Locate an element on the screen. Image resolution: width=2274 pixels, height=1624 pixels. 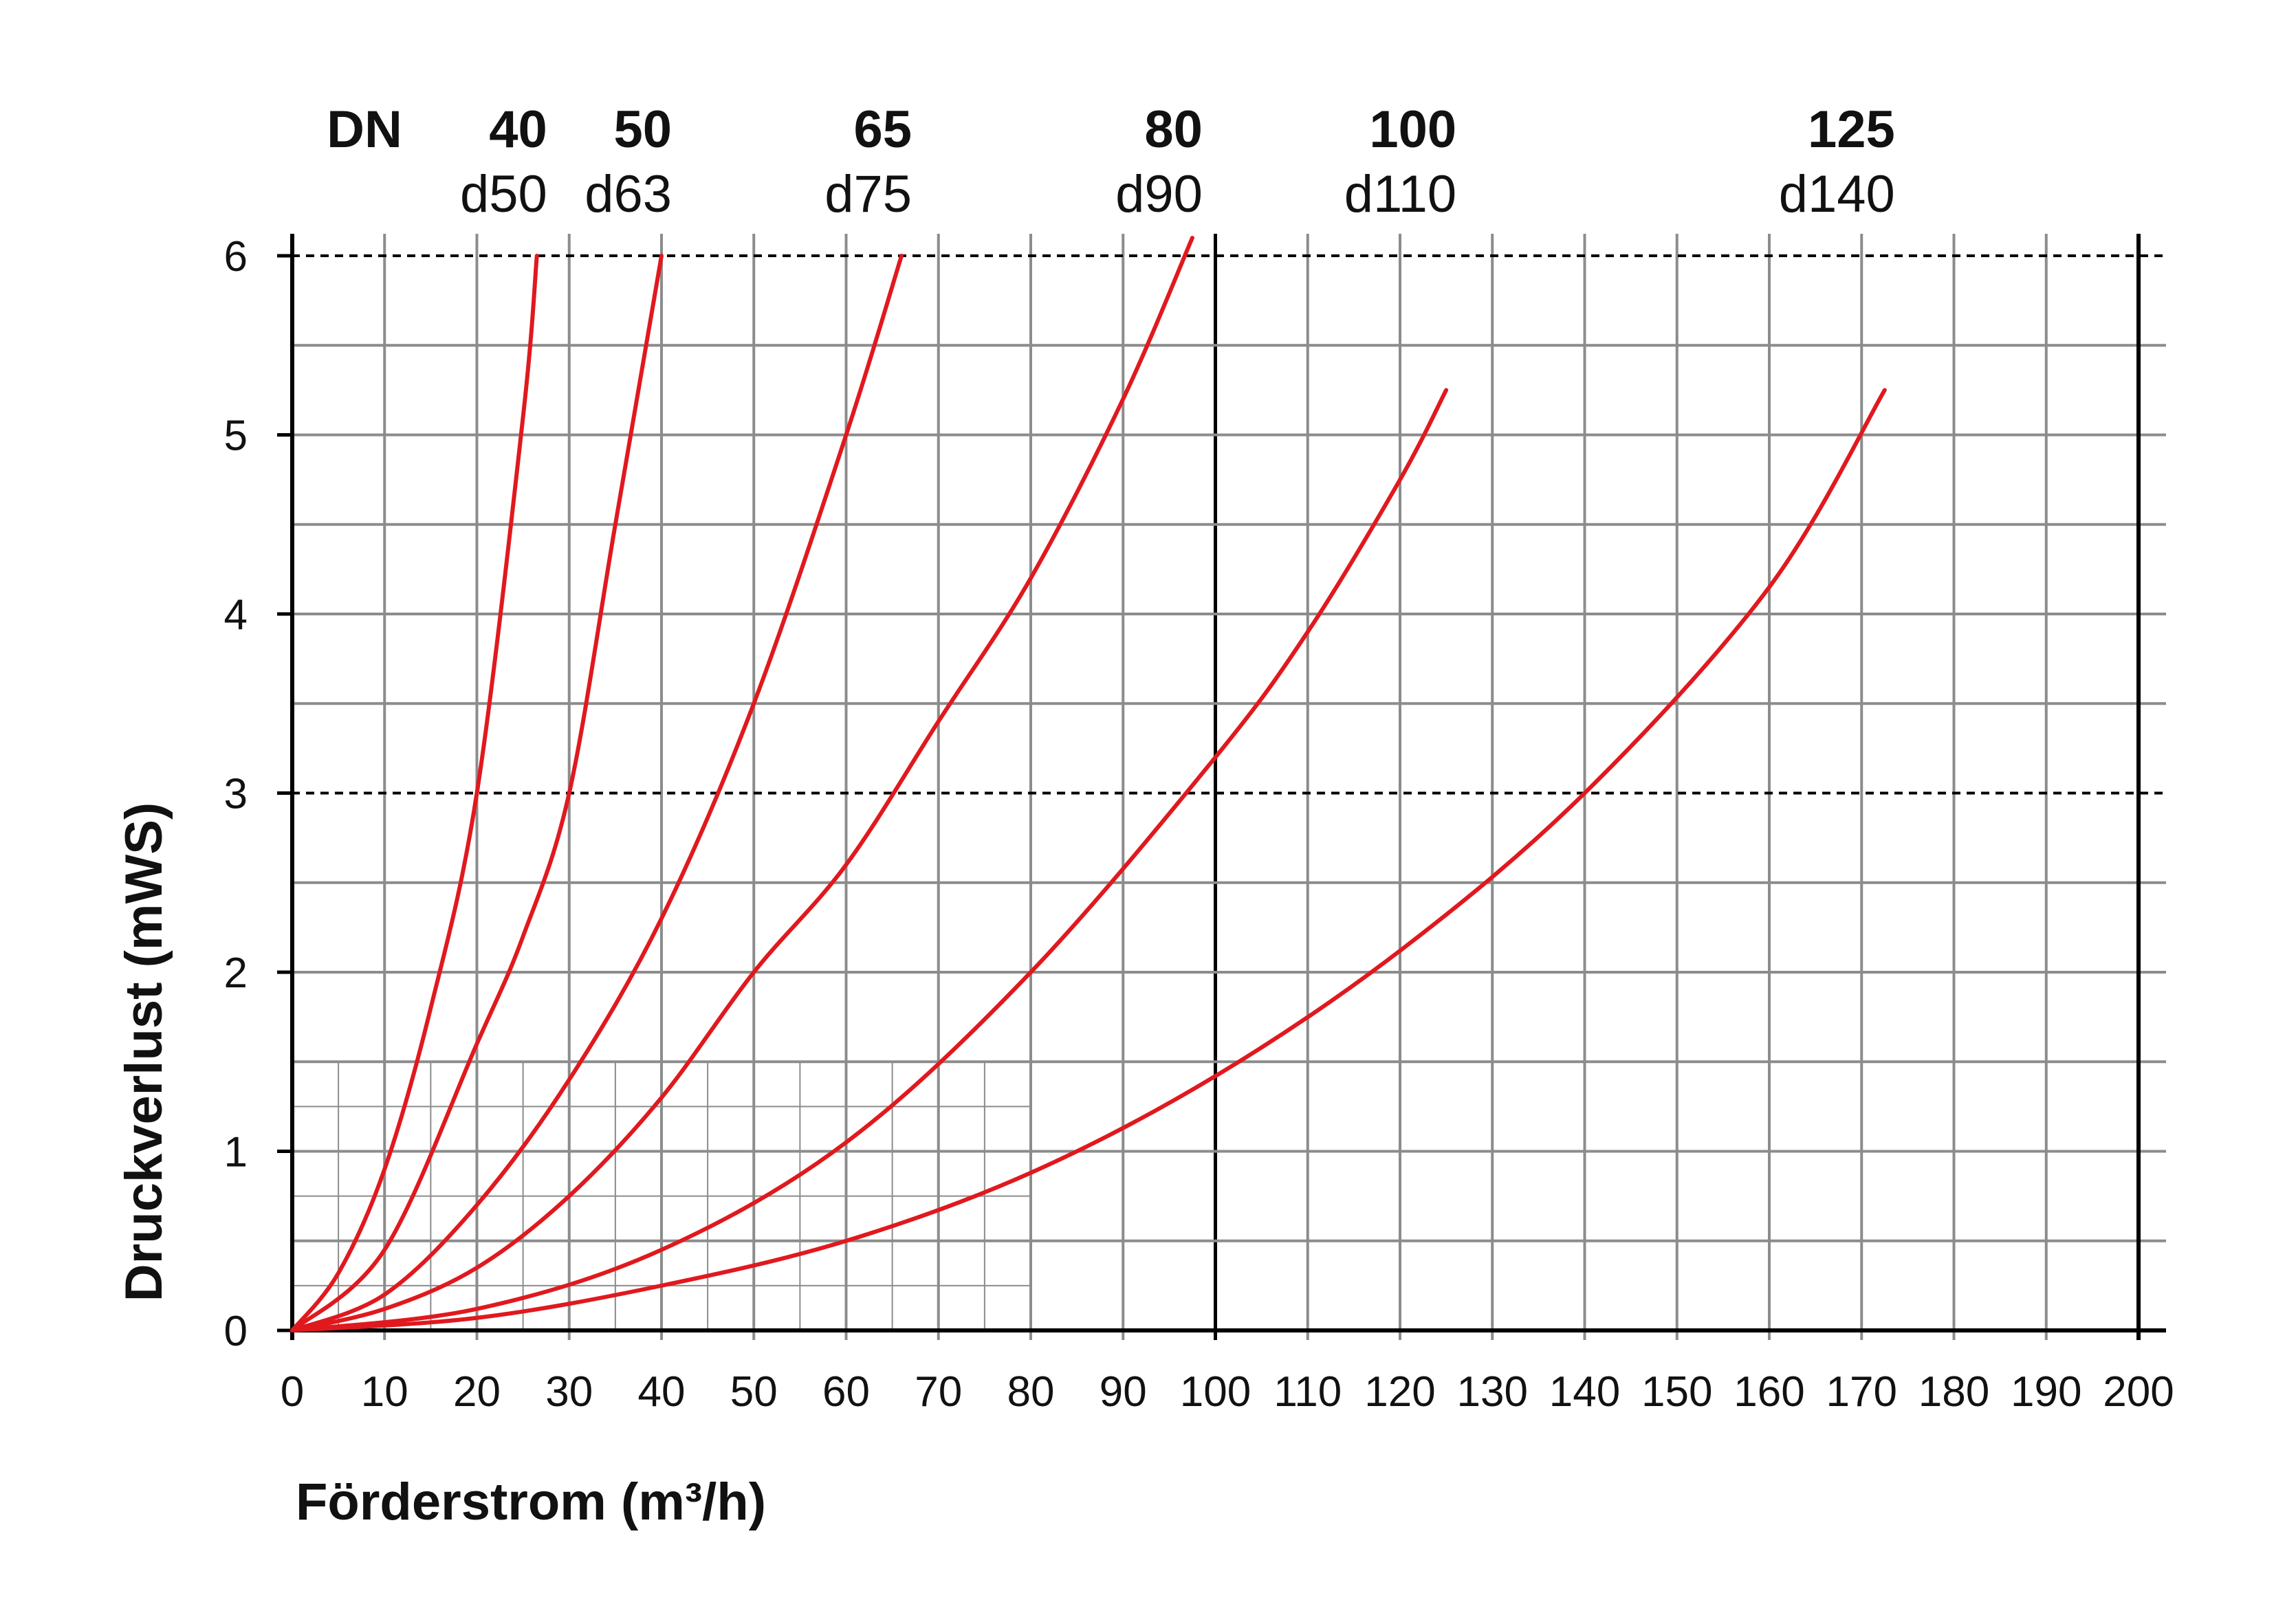
x-tick-label: 140 is located at coordinates (1584, 1392).